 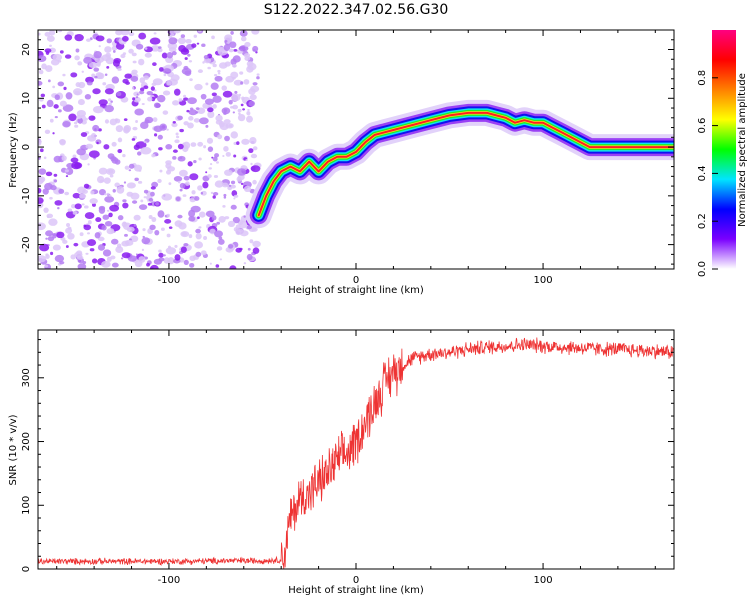 What do you see at coordinates (26, 244) in the screenshot?
I see `y-tick-label: -20` at bounding box center [26, 244].